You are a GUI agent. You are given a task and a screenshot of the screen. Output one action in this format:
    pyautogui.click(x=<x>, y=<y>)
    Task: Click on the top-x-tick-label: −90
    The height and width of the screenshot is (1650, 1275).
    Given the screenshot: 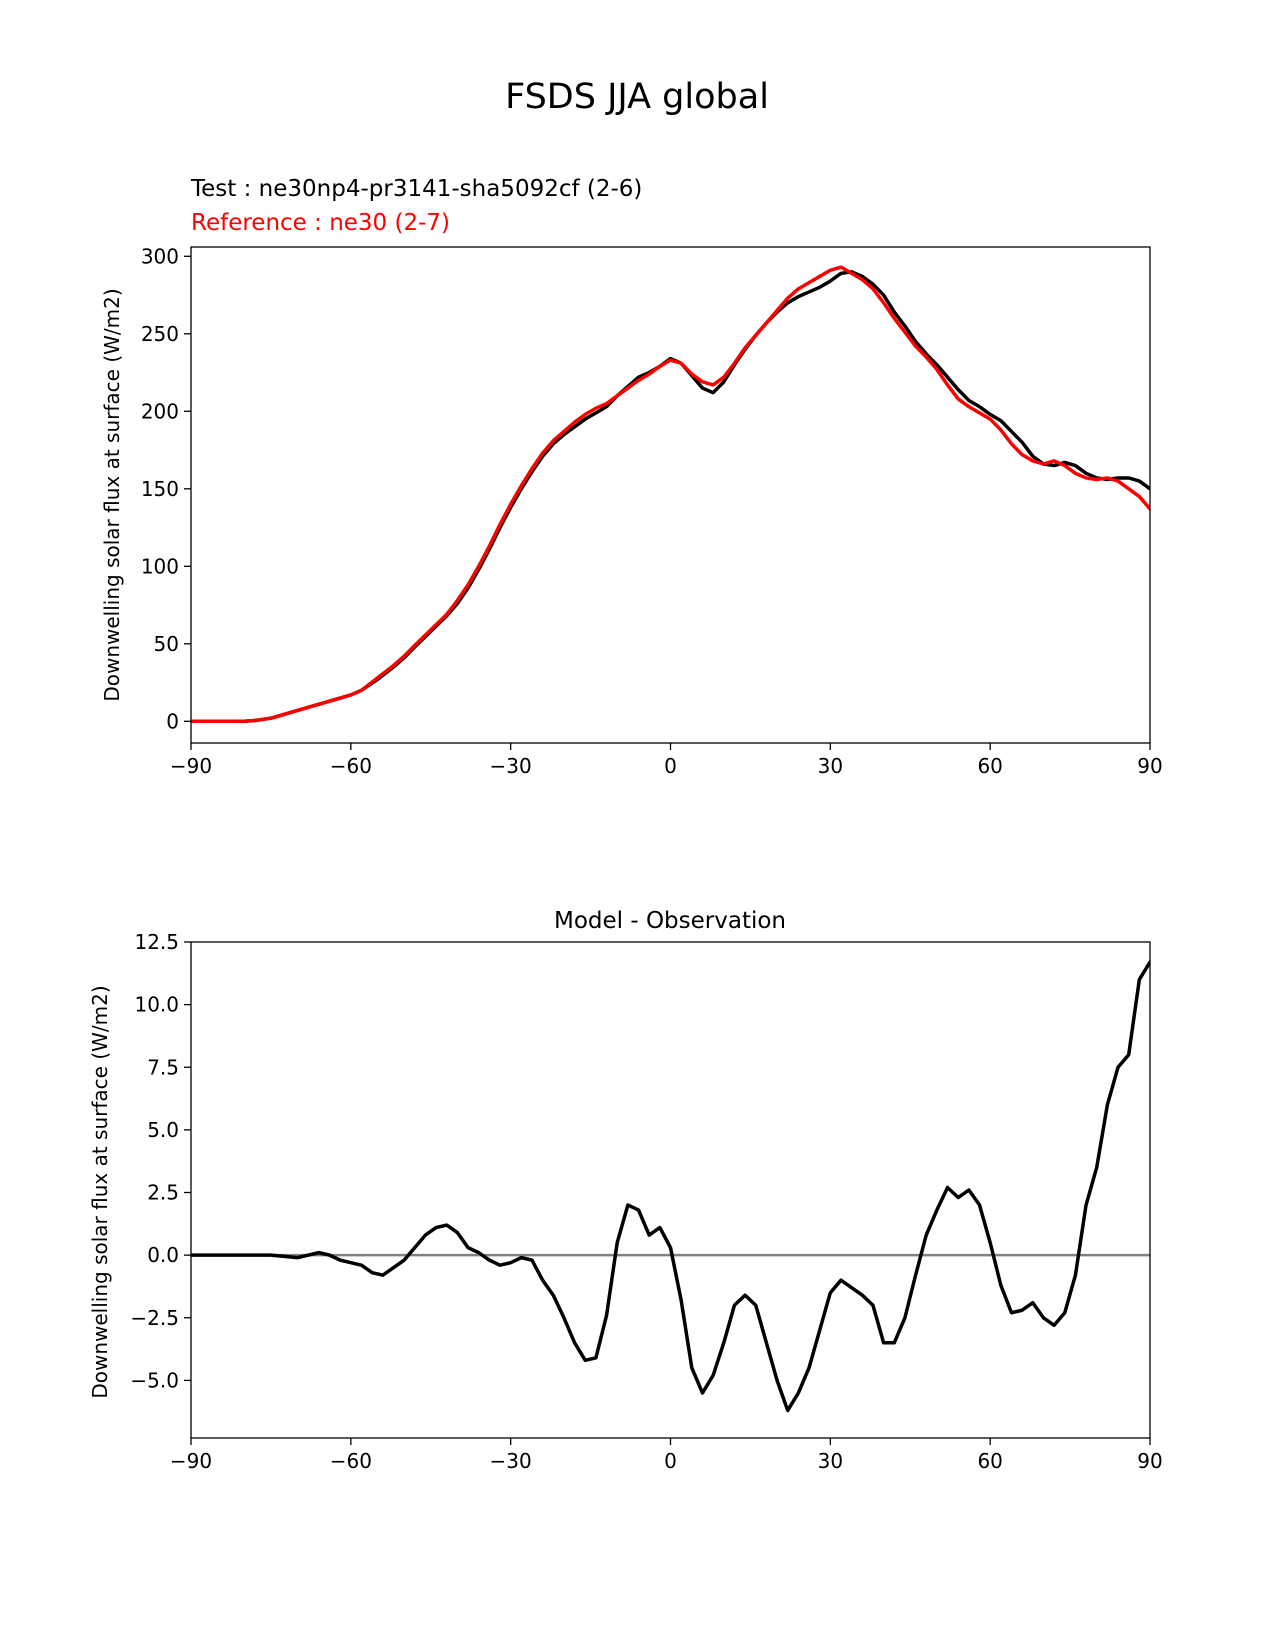 What is the action you would take?
    pyautogui.click(x=191, y=766)
    